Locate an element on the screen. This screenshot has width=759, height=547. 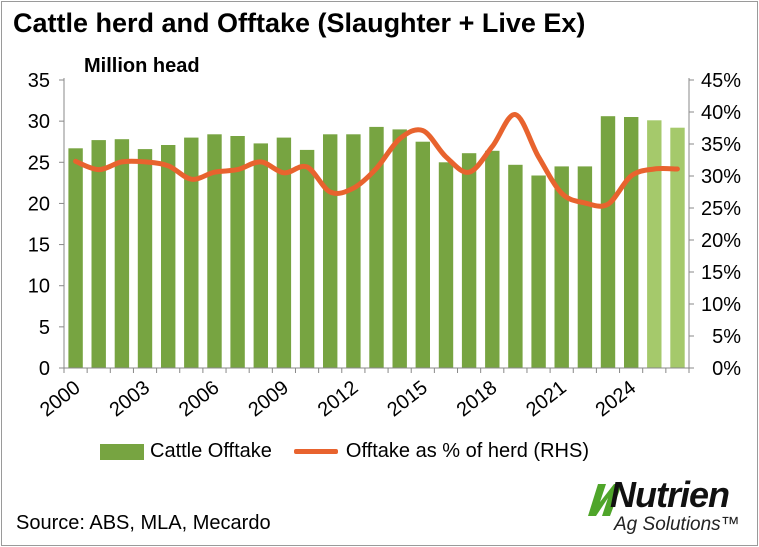
left-tick-label: 0 is located at coordinates (44, 369).